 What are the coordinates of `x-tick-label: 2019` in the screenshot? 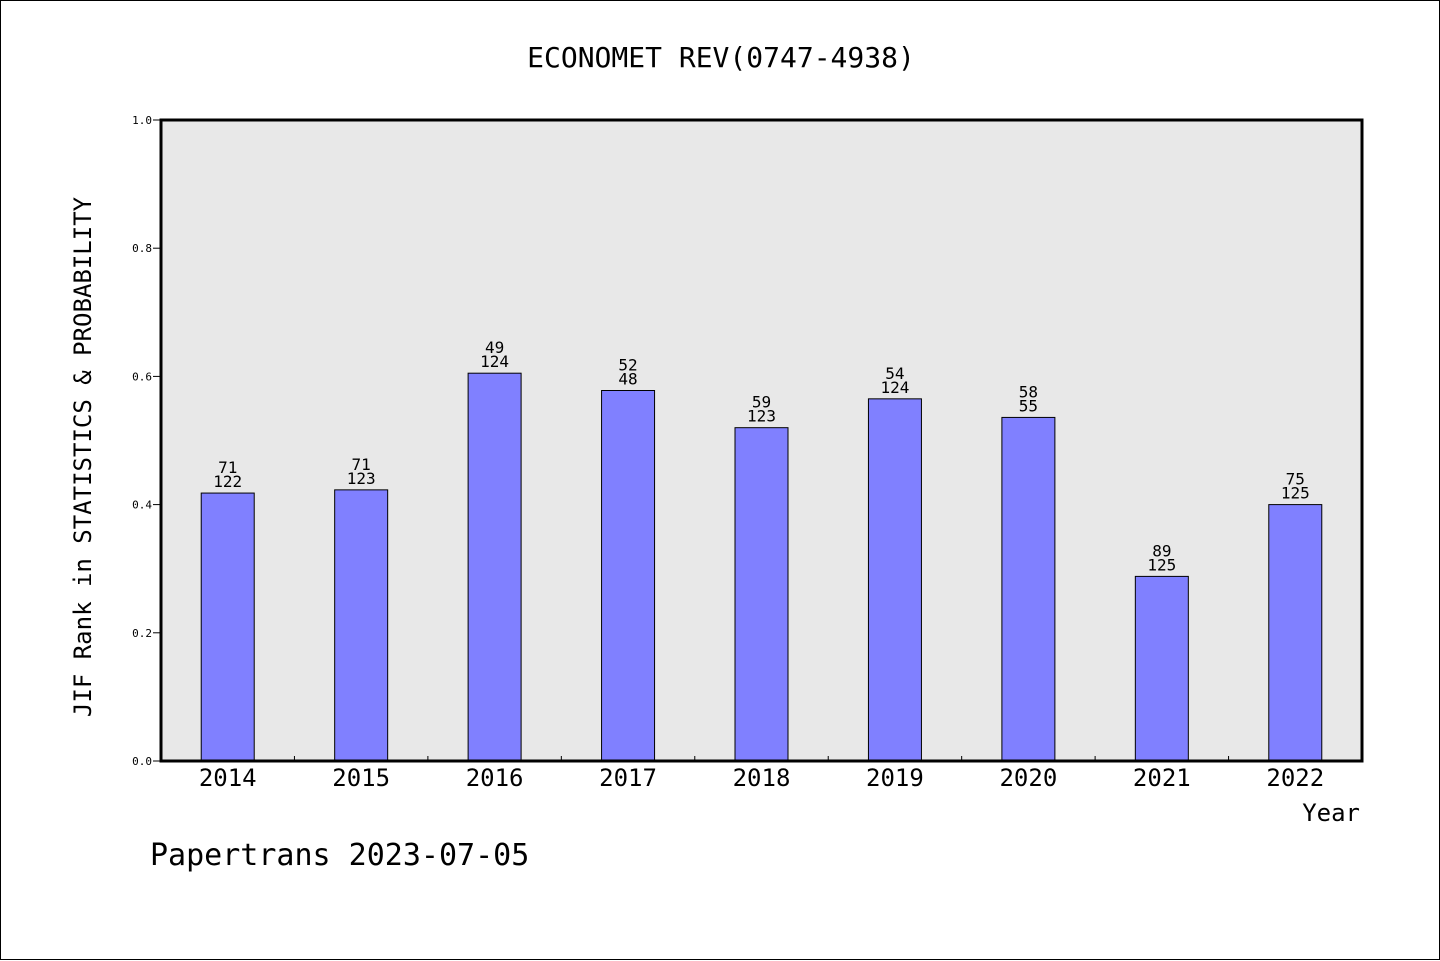 It's located at (895, 778).